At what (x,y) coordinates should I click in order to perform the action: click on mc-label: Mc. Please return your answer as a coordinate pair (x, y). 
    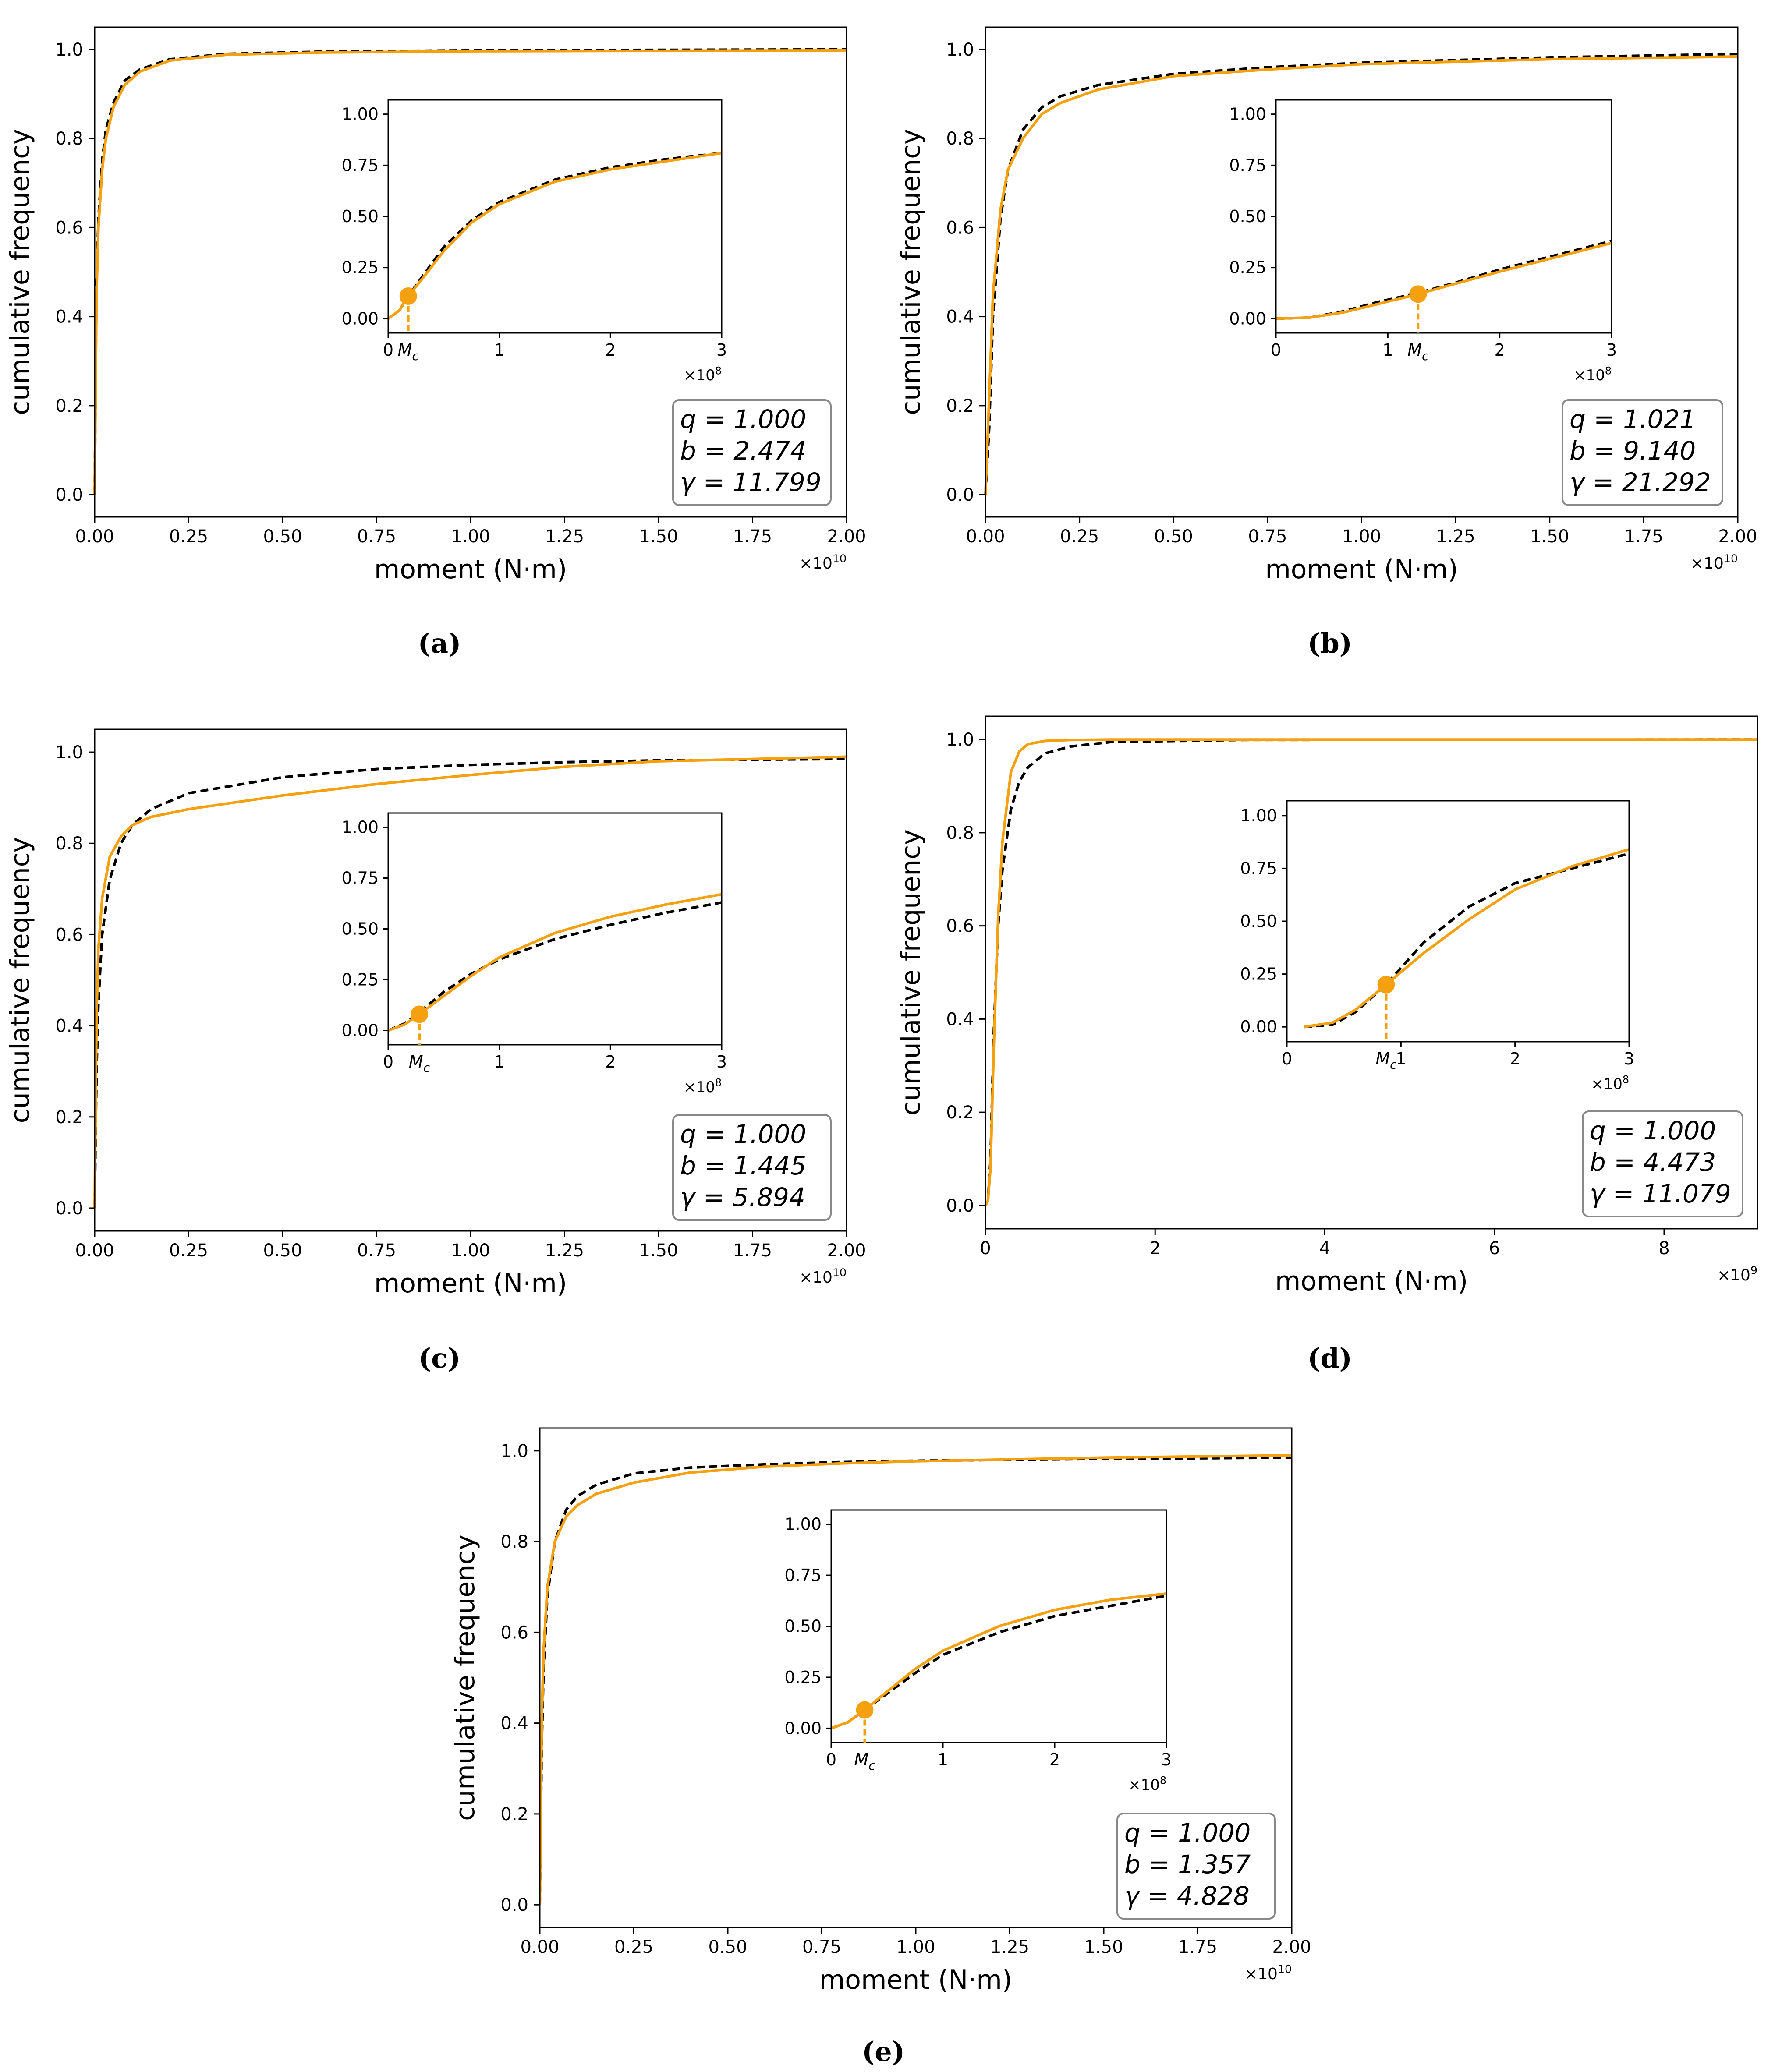
    Looking at the image, I should click on (1386, 1060).